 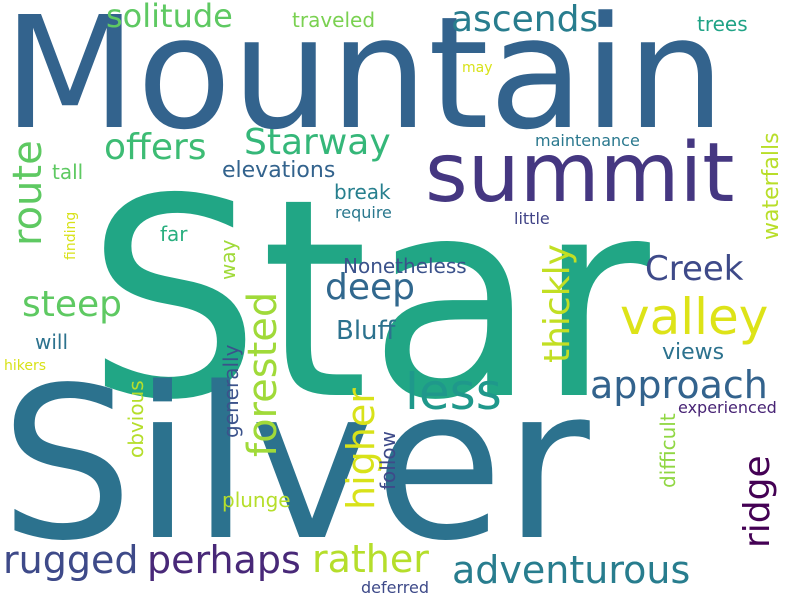 What do you see at coordinates (477, 68) in the screenshot?
I see `word-may: may` at bounding box center [477, 68].